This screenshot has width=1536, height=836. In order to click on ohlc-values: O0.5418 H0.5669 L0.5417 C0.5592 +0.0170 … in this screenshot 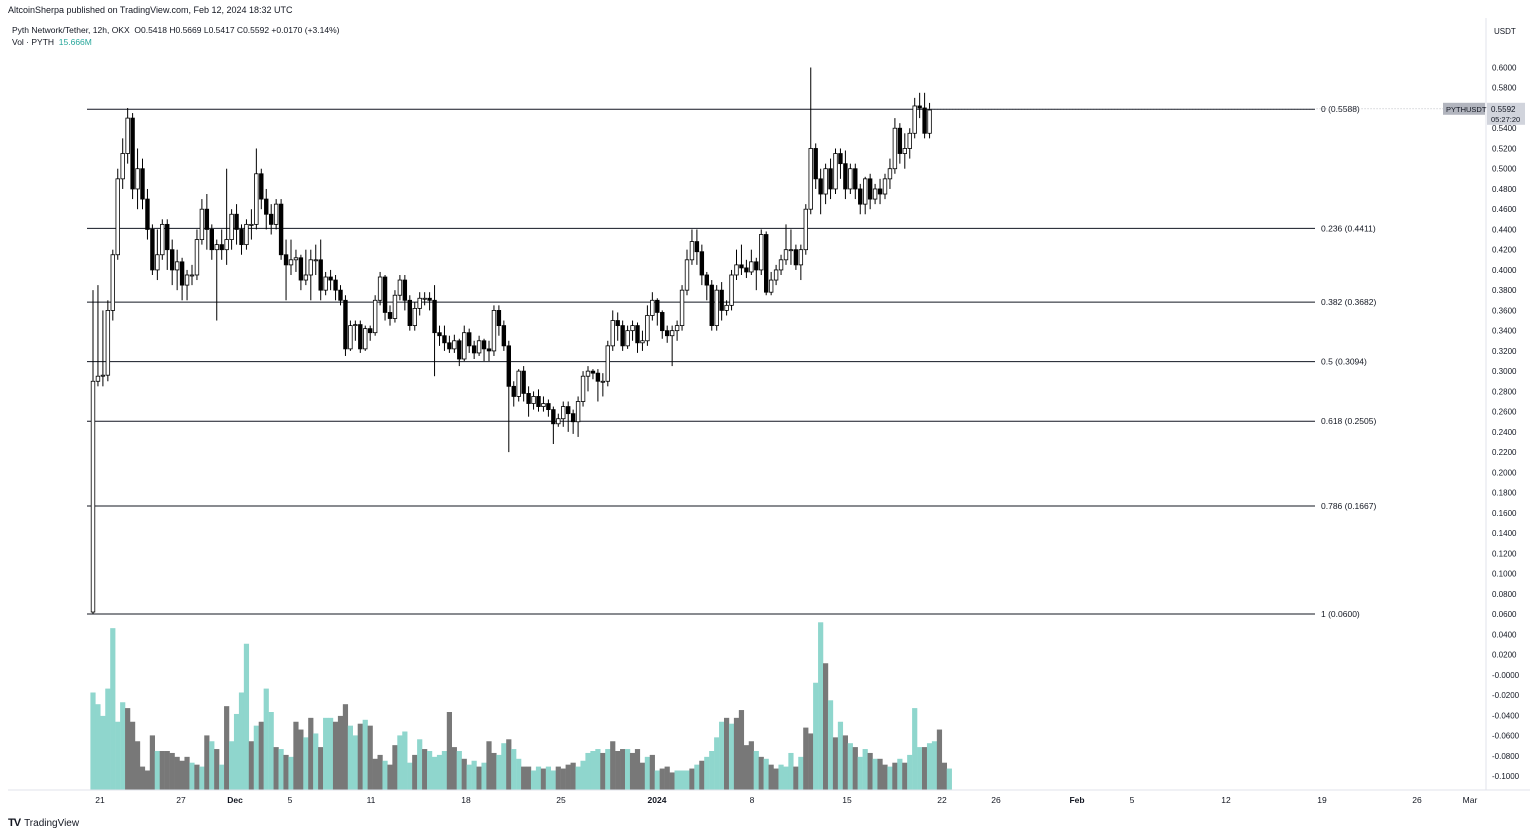, I will do `click(237, 30)`.